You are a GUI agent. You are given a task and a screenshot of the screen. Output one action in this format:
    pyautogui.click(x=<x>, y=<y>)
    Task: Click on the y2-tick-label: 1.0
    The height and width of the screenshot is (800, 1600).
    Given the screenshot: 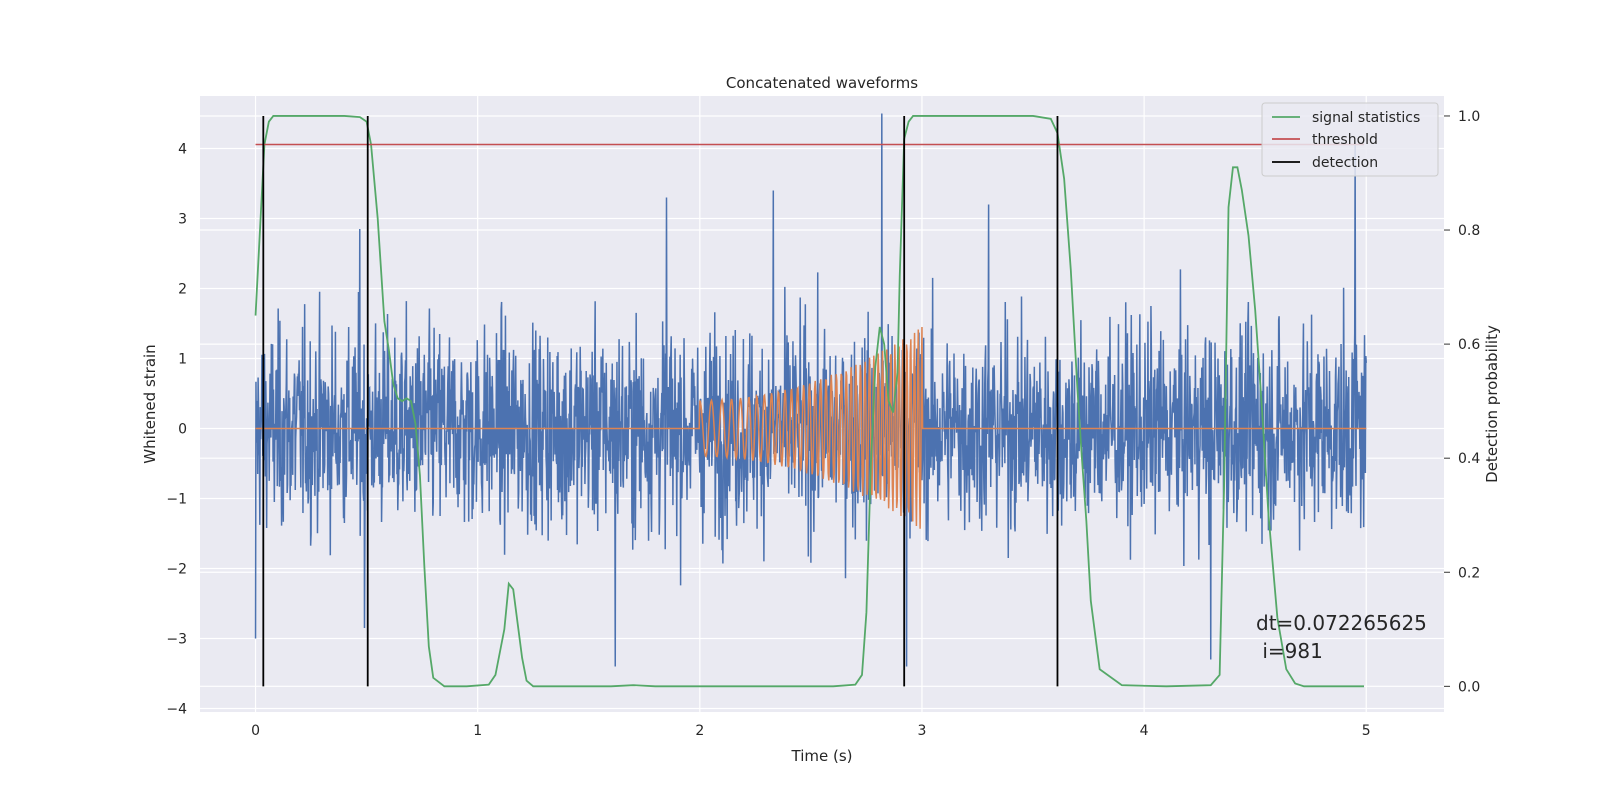 What is the action you would take?
    pyautogui.click(x=1469, y=117)
    